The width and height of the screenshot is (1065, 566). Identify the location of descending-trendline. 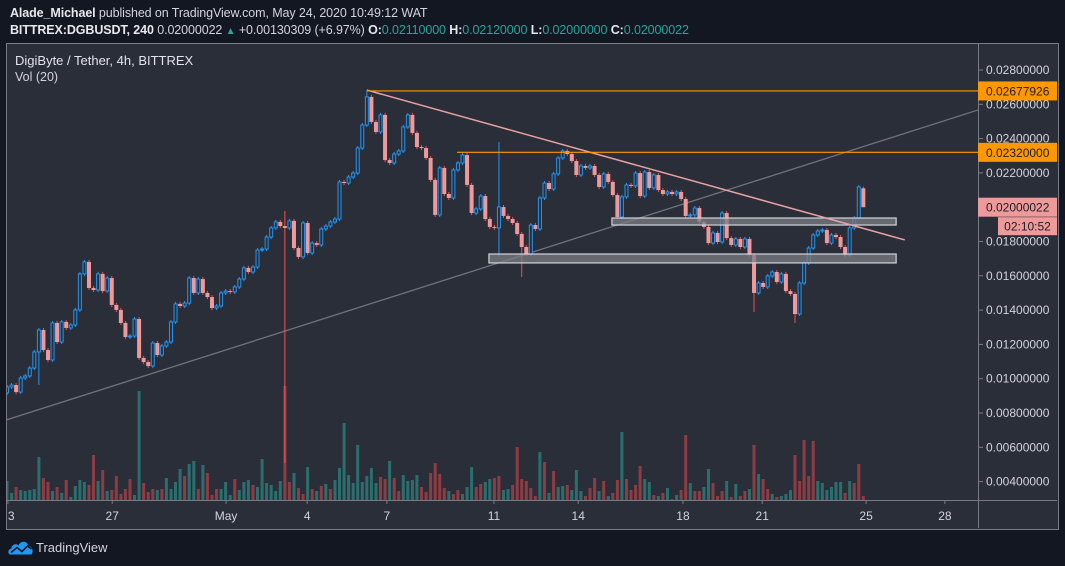
(635, 165).